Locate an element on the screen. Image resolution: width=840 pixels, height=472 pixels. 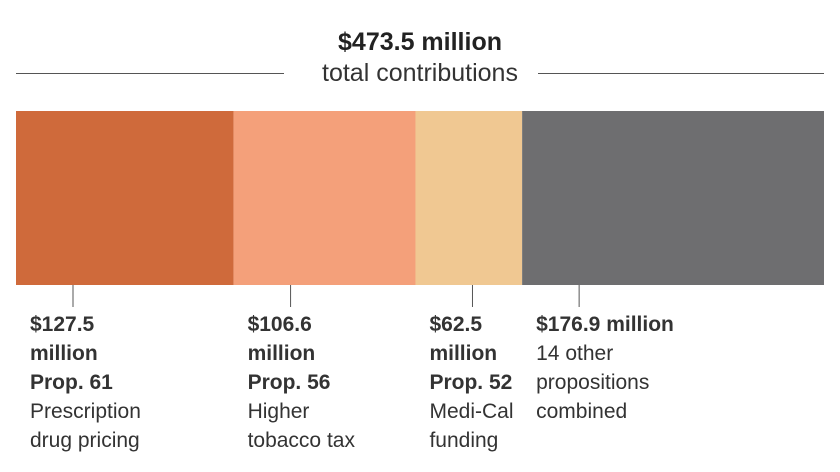
chart-header: $473.5 million is located at coordinates (420, 42).